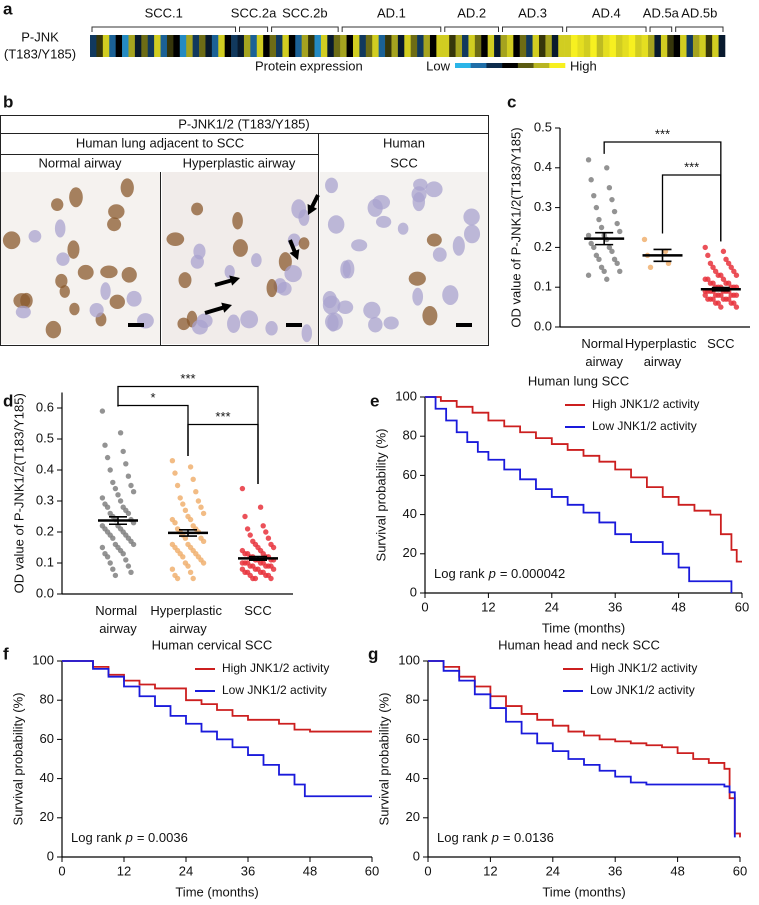 The height and width of the screenshot is (905, 759). Describe the element at coordinates (511, 101) in the screenshot. I see `panel-label: c` at that location.